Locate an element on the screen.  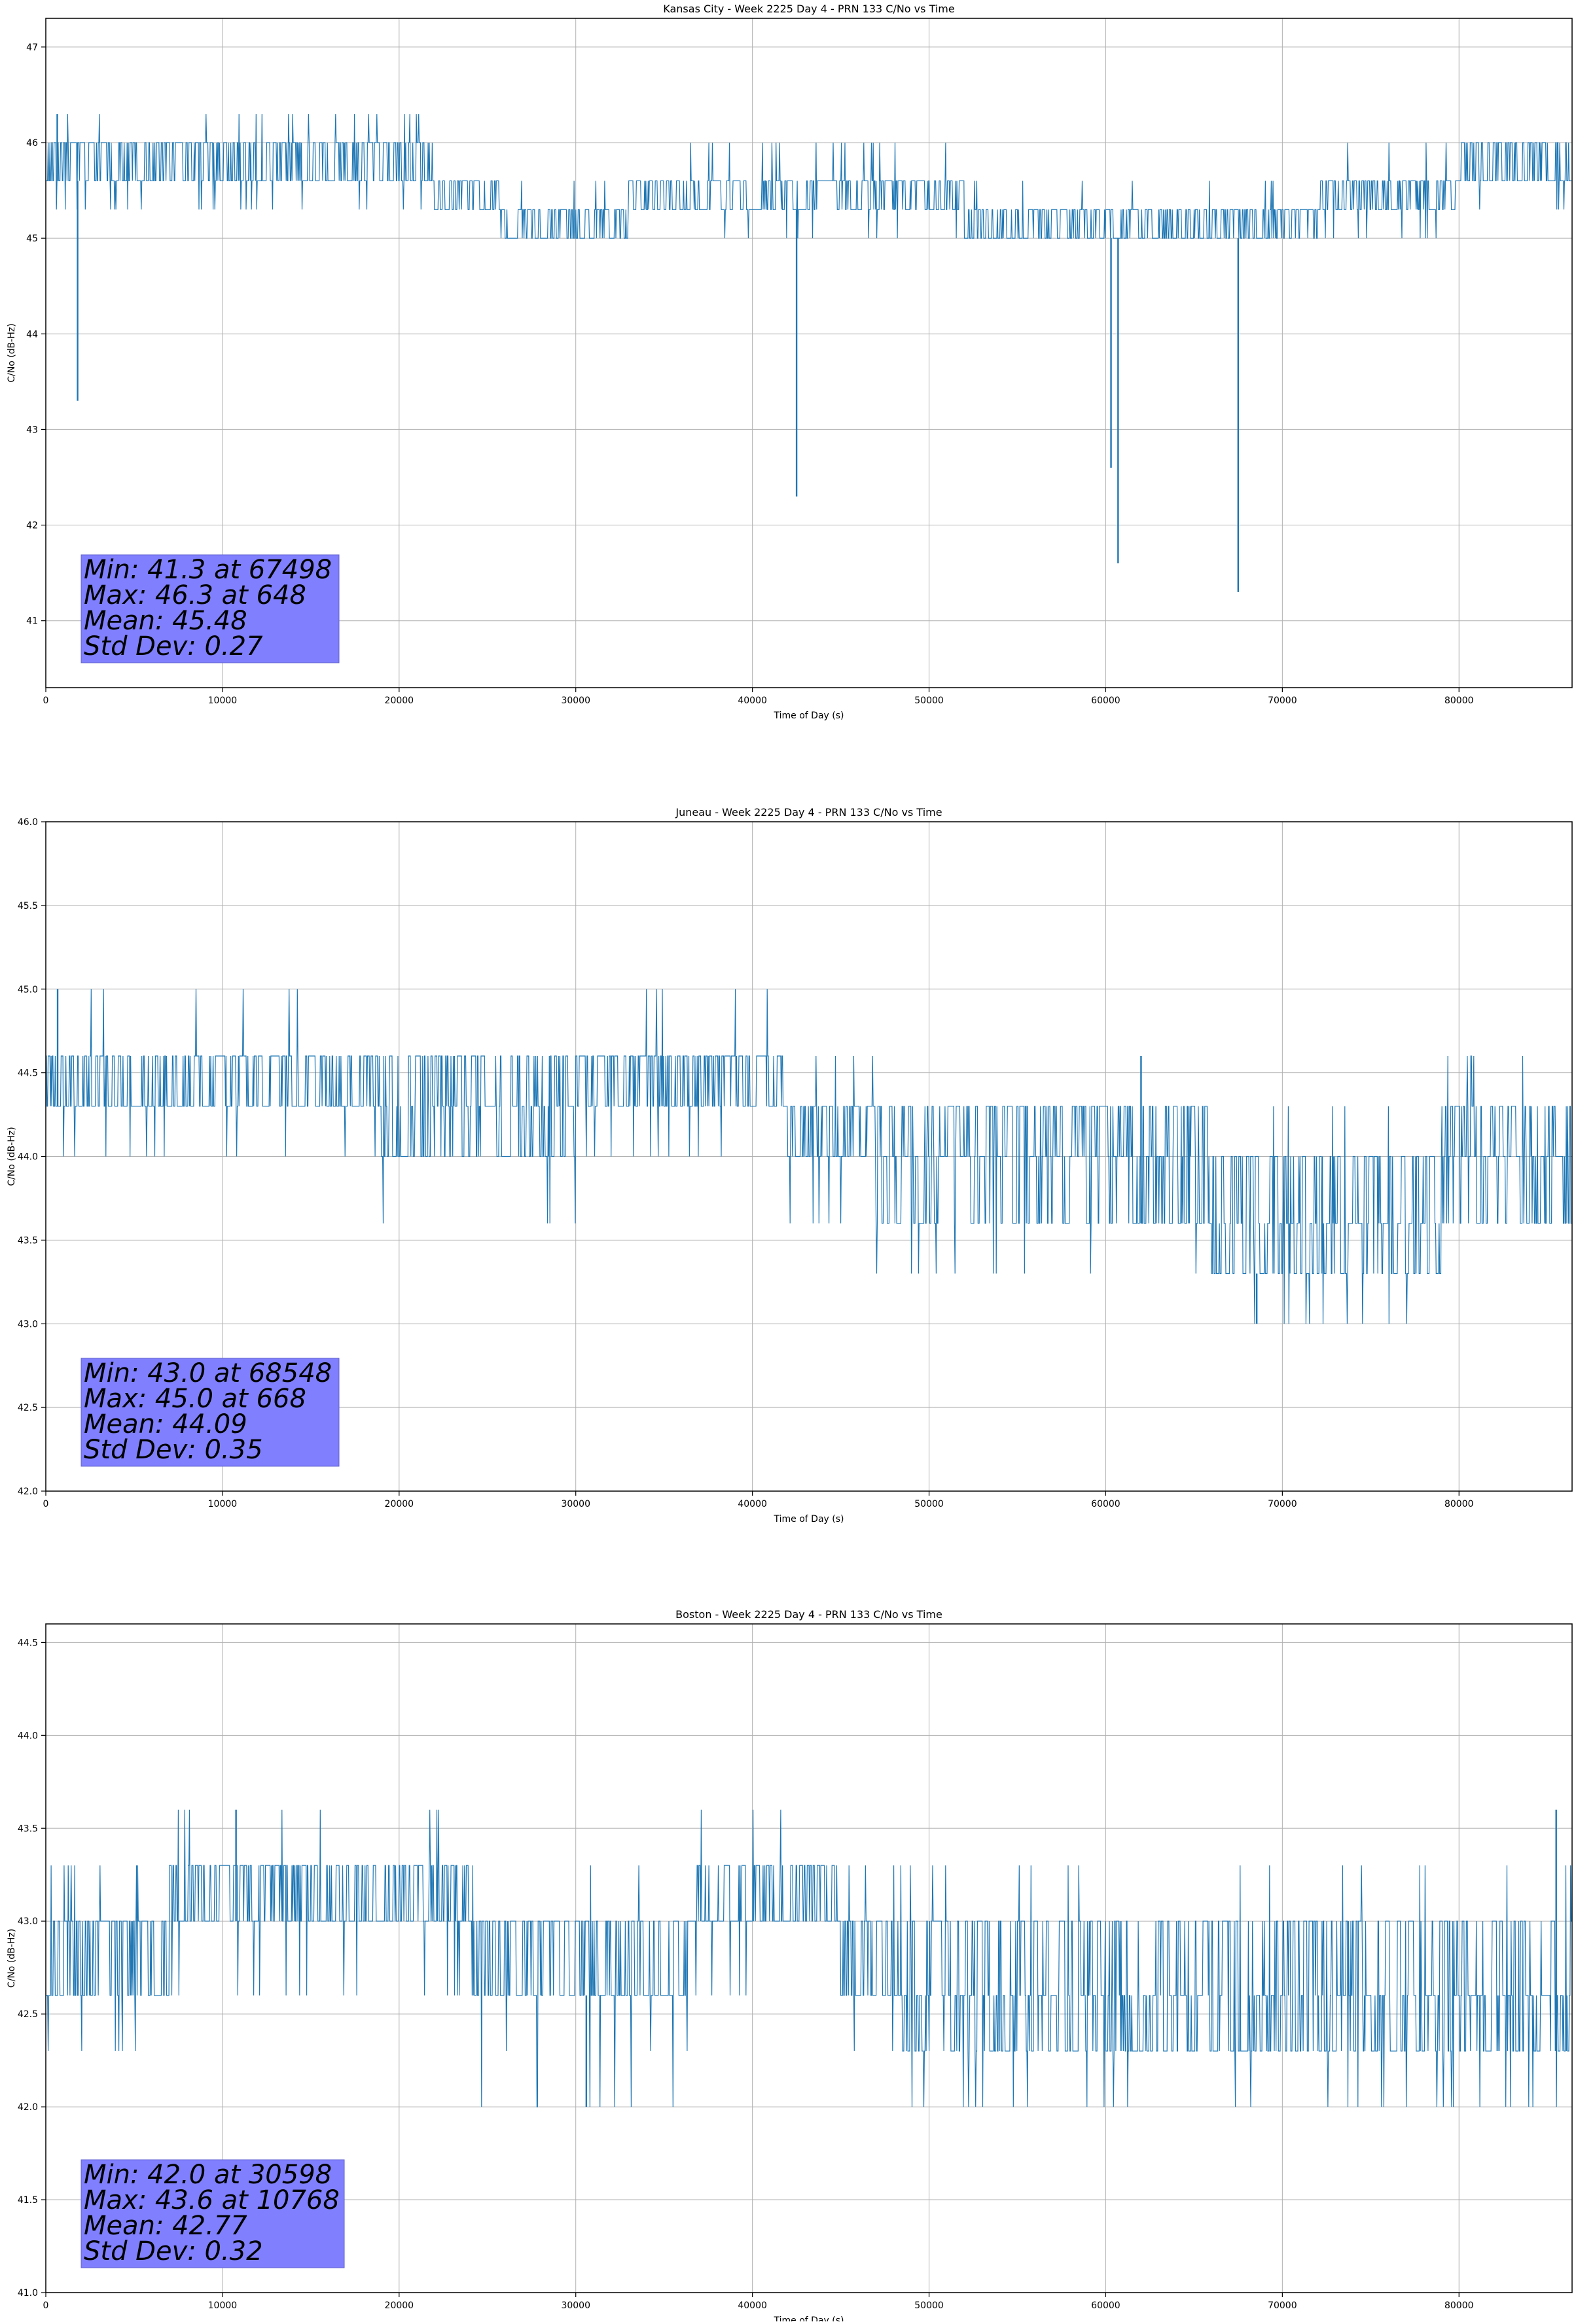
y-tick-label: 47 is located at coordinates (32, 48).